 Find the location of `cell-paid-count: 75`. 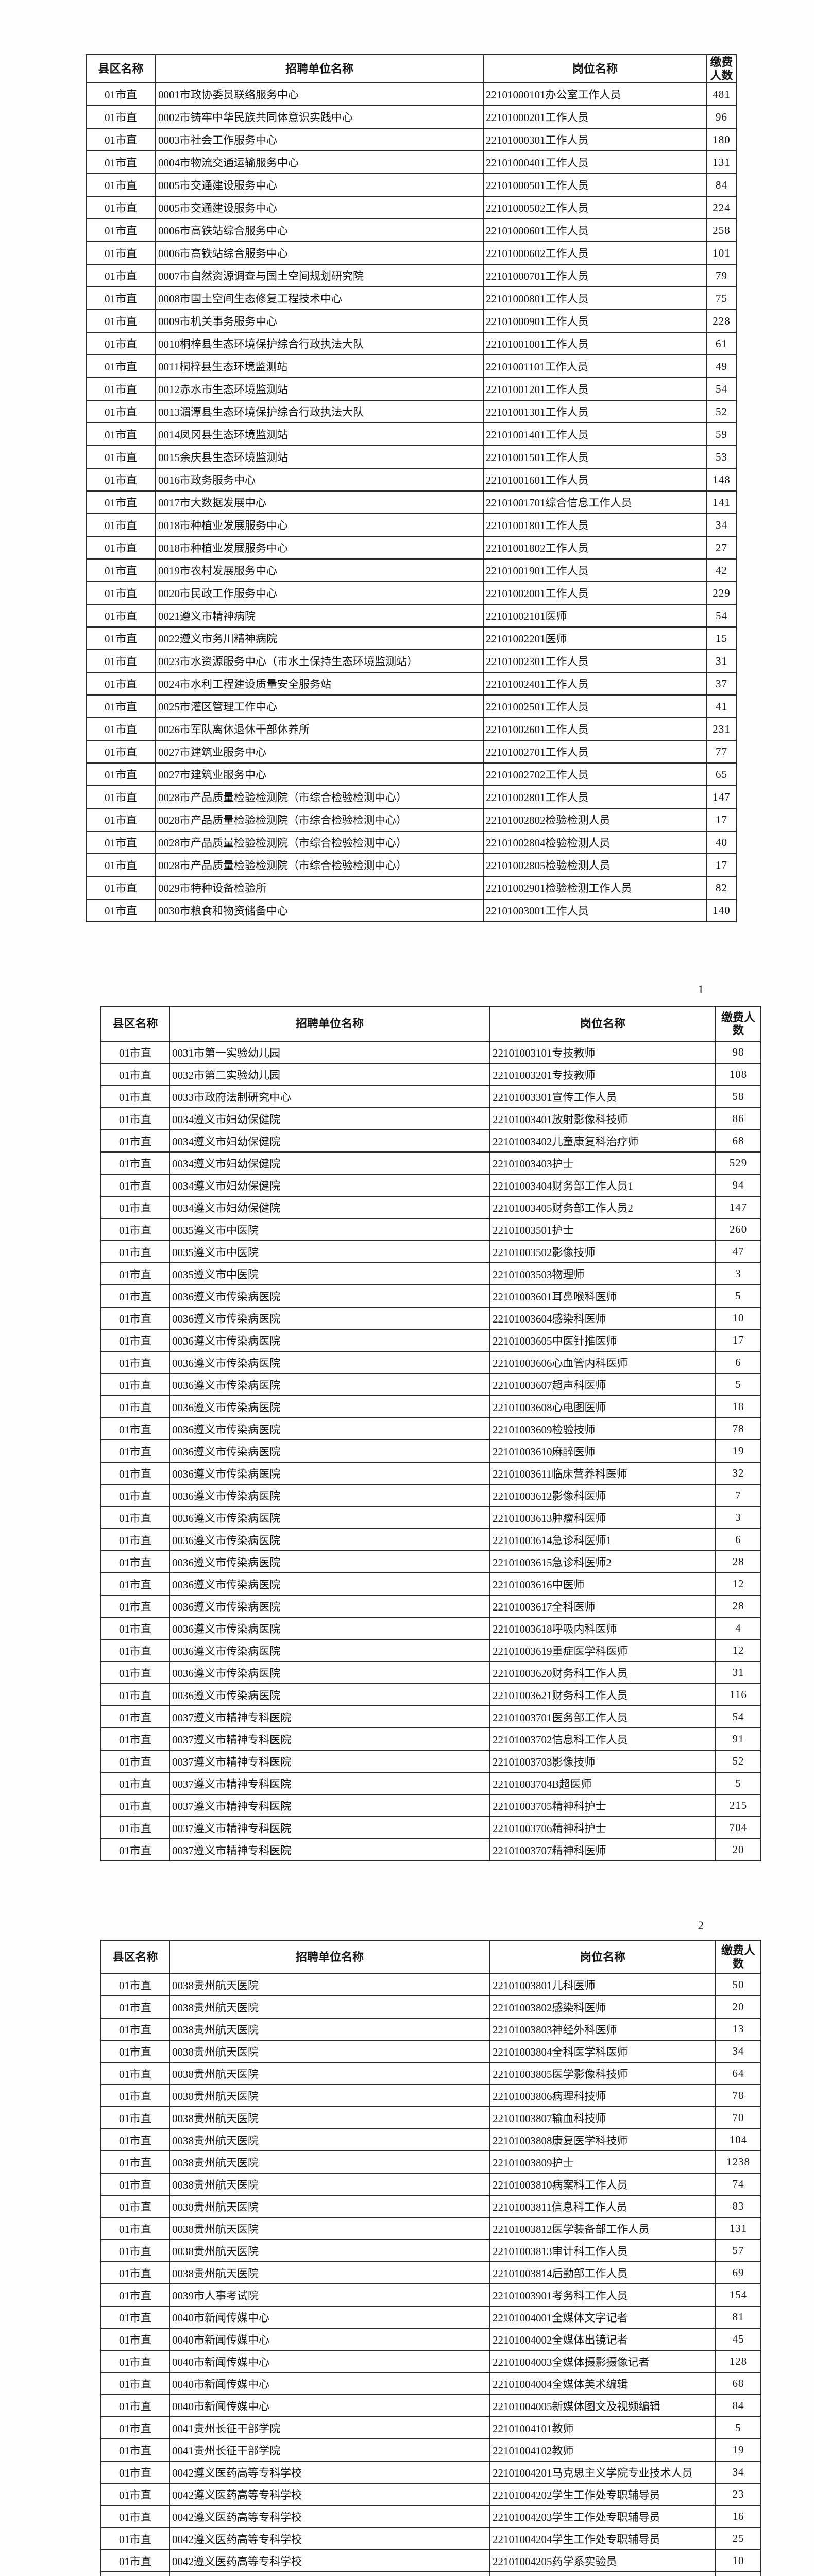

cell-paid-count: 75 is located at coordinates (721, 298).